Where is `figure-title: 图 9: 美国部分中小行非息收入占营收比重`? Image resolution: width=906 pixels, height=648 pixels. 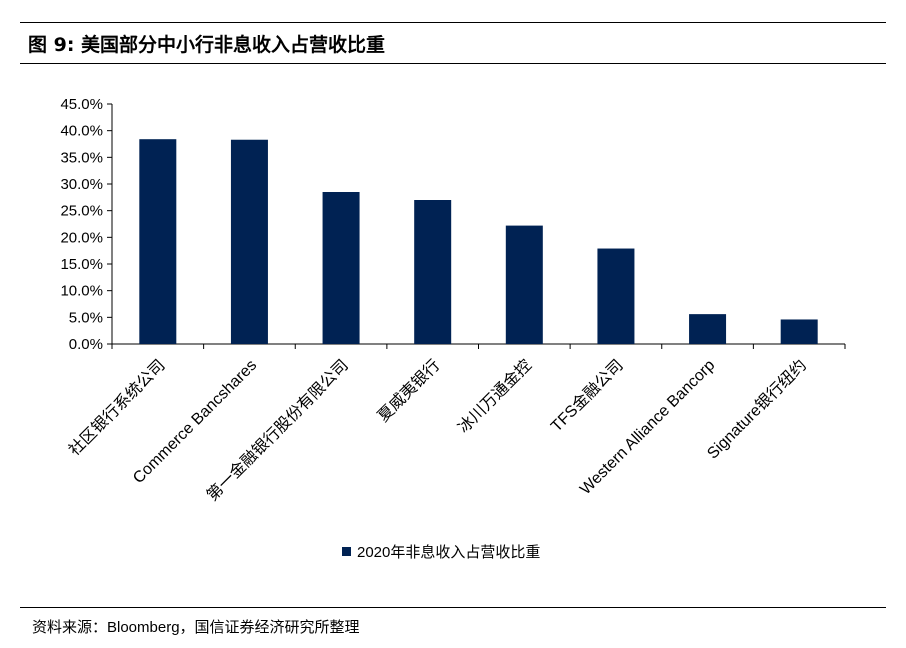
figure-title: 图 9: 美国部分中小行非息收入占营收比重 is located at coordinates (207, 45).